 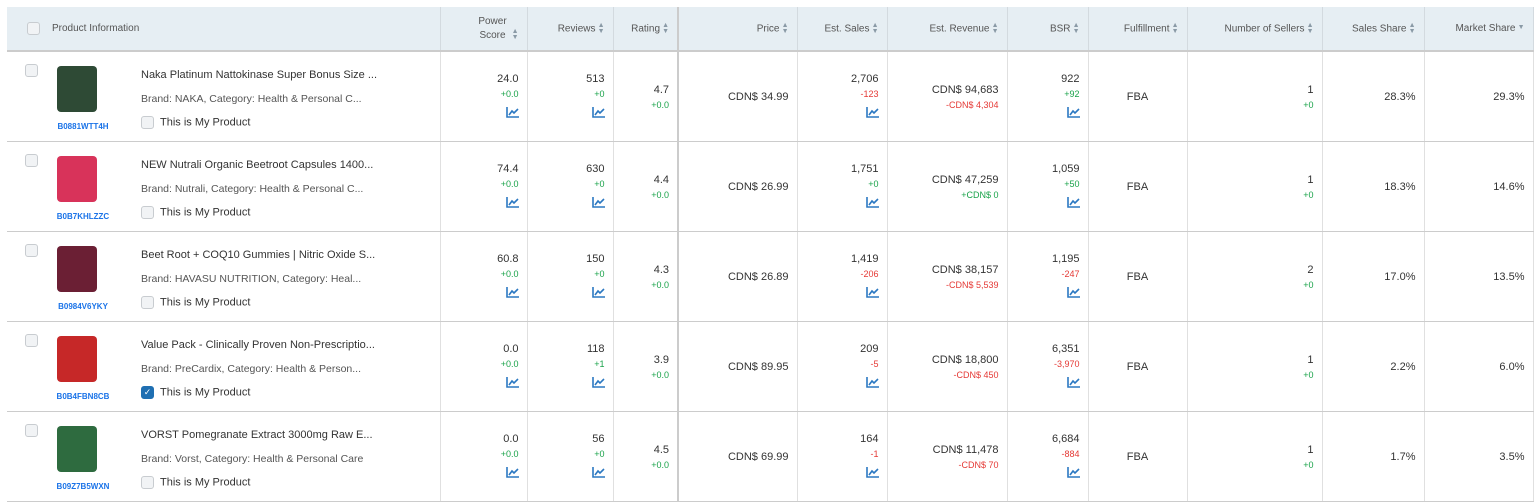 What do you see at coordinates (570, 29) in the screenshot?
I see `header-reviews: Reviews ▲ ▼` at bounding box center [570, 29].